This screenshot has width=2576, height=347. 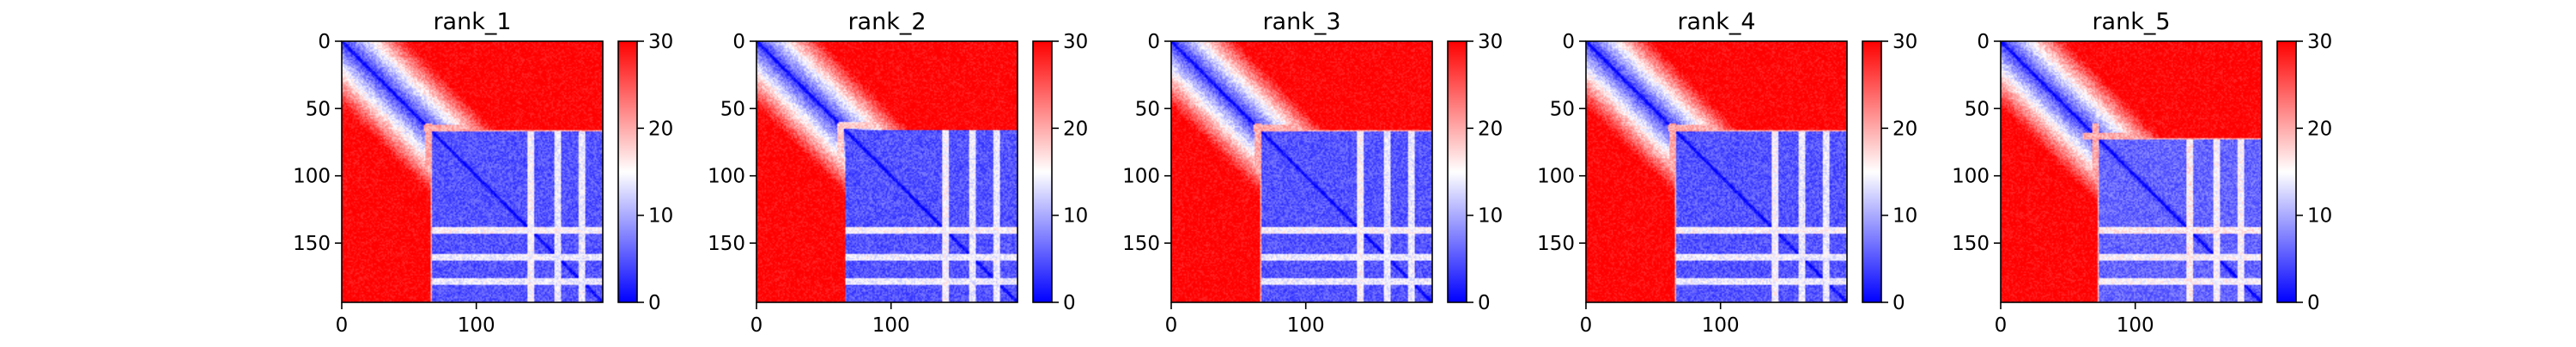 I want to click on panel-title: rank_1, so click(x=472, y=22).